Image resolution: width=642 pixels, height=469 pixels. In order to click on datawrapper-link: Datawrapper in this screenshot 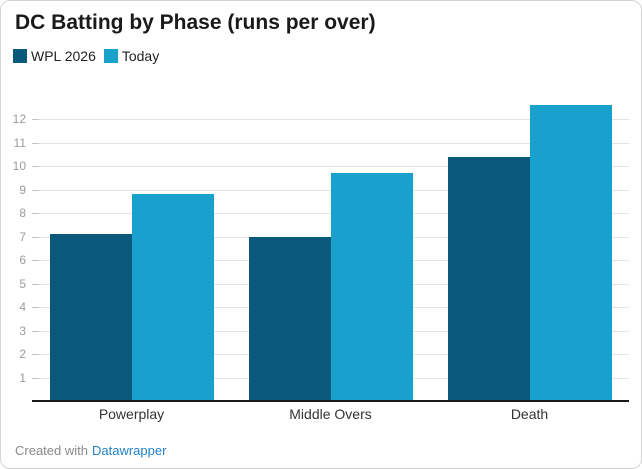, I will do `click(129, 450)`.